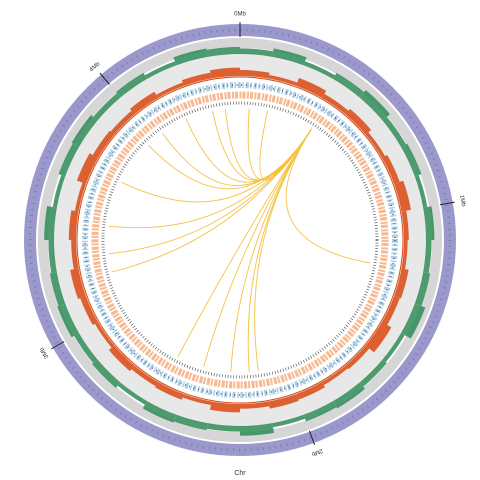 The height and width of the screenshot is (480, 480). Describe the element at coordinates (44, 353) in the screenshot. I see `tick-label: 3Mb` at that location.